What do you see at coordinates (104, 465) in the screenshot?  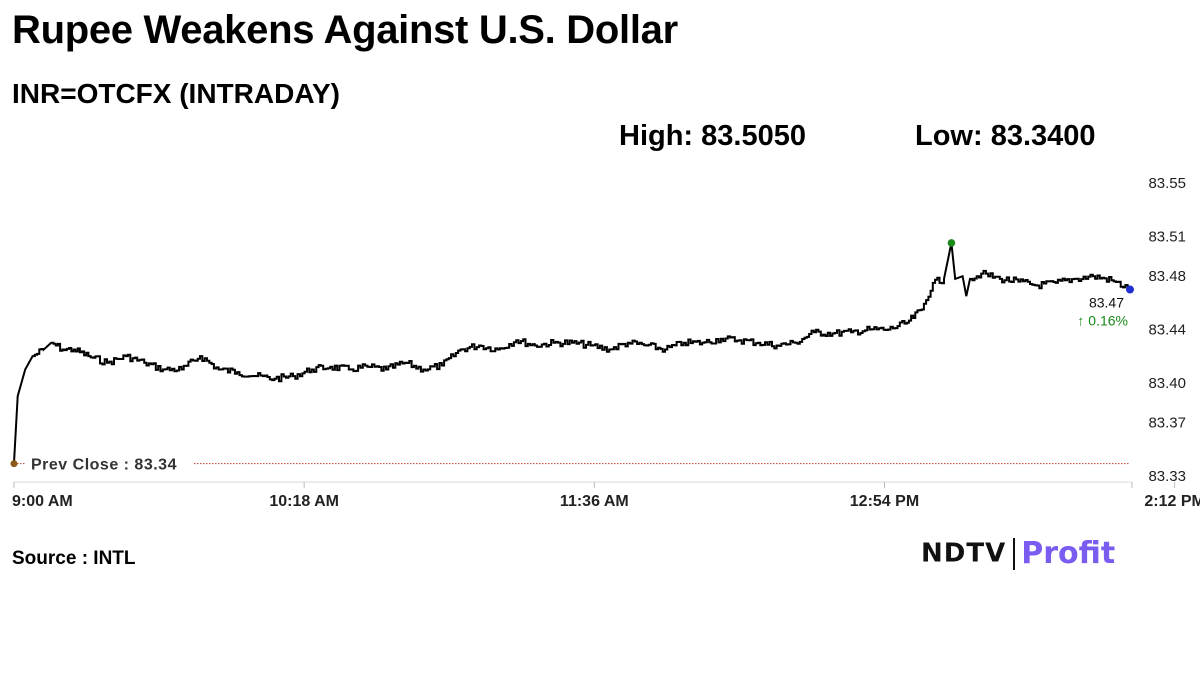 I see `prev-close-label: Prev Close : 83.34` at bounding box center [104, 465].